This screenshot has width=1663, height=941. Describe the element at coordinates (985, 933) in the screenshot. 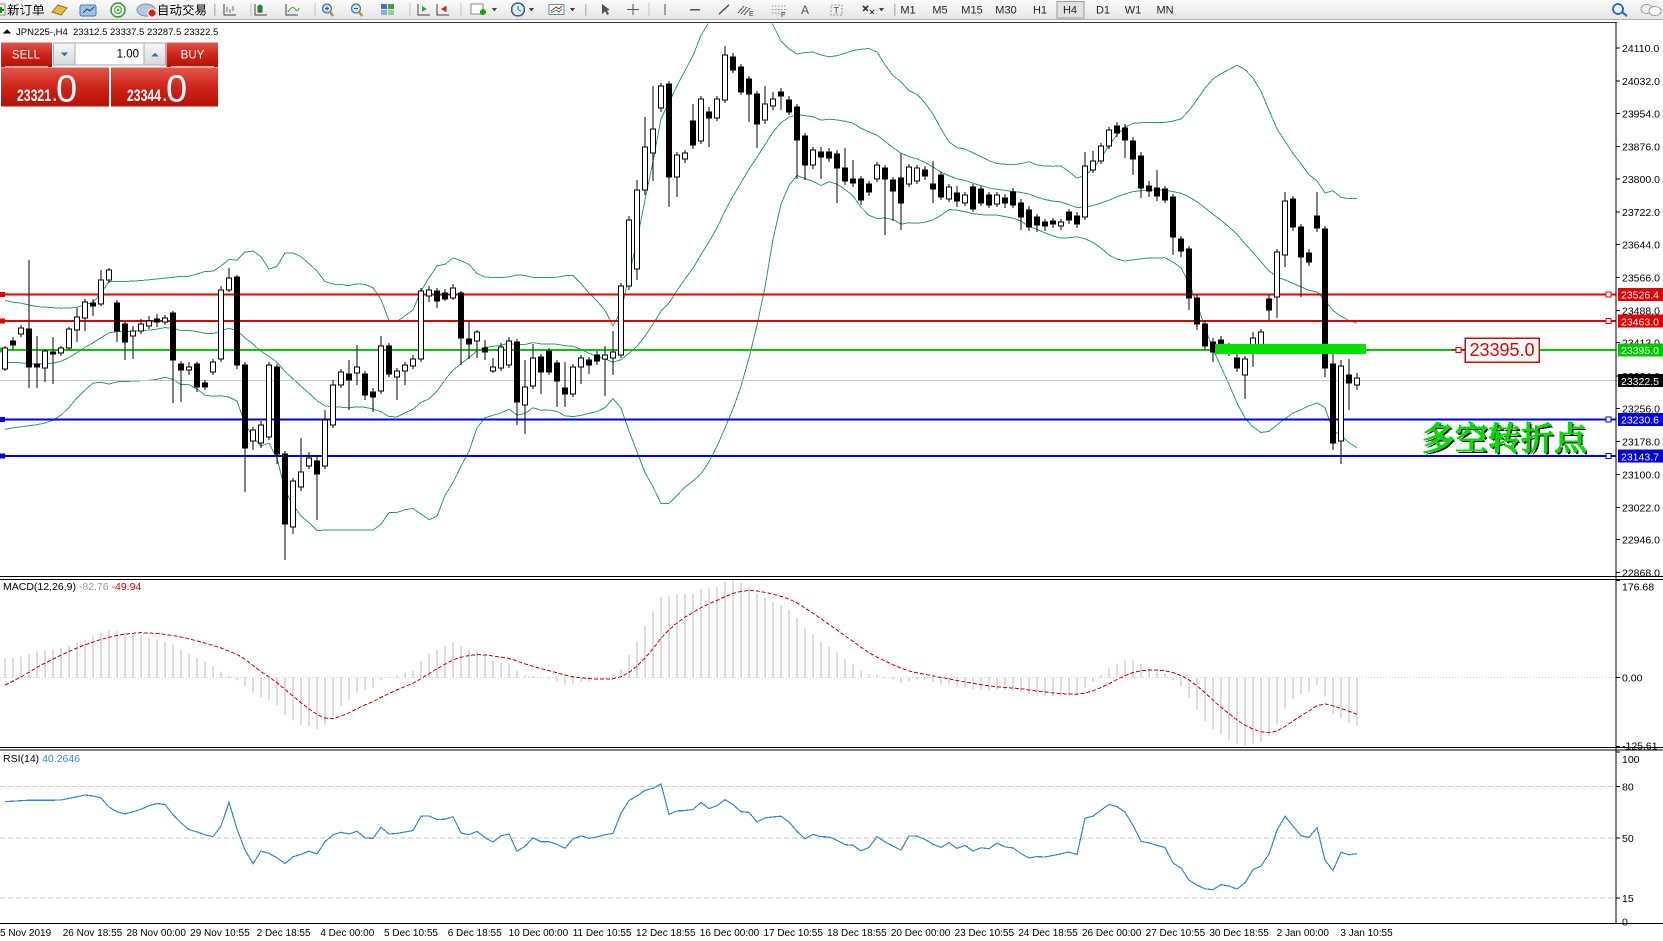

I see `svg-text: 23 Dec 10:55` at that location.